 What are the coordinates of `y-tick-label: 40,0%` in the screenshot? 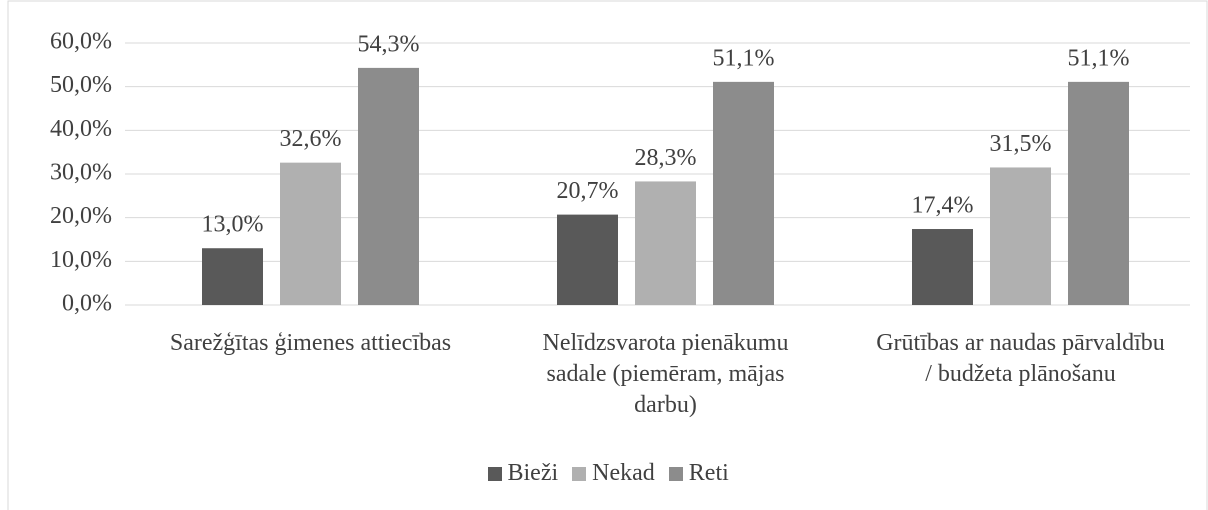 It's located at (81, 129).